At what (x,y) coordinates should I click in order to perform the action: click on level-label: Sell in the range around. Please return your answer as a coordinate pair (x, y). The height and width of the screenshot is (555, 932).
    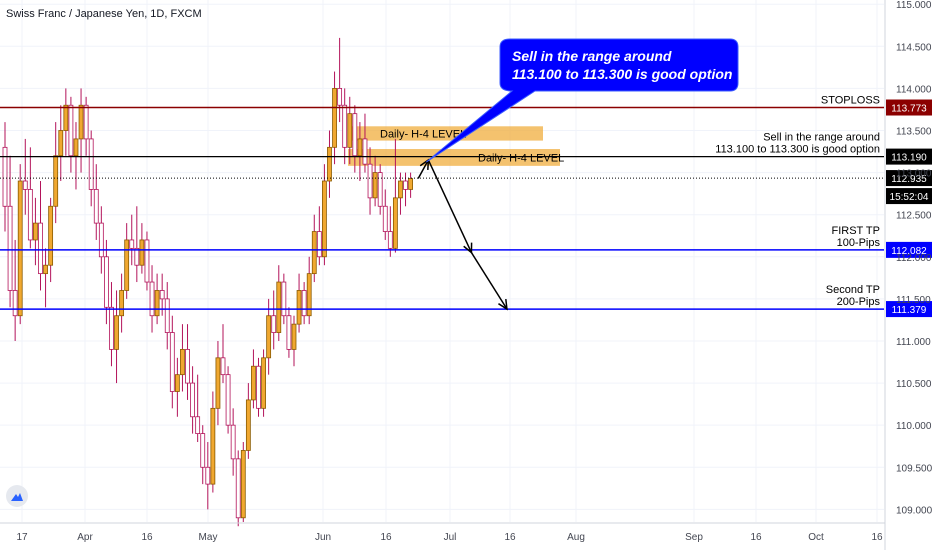
    Looking at the image, I should click on (821, 138).